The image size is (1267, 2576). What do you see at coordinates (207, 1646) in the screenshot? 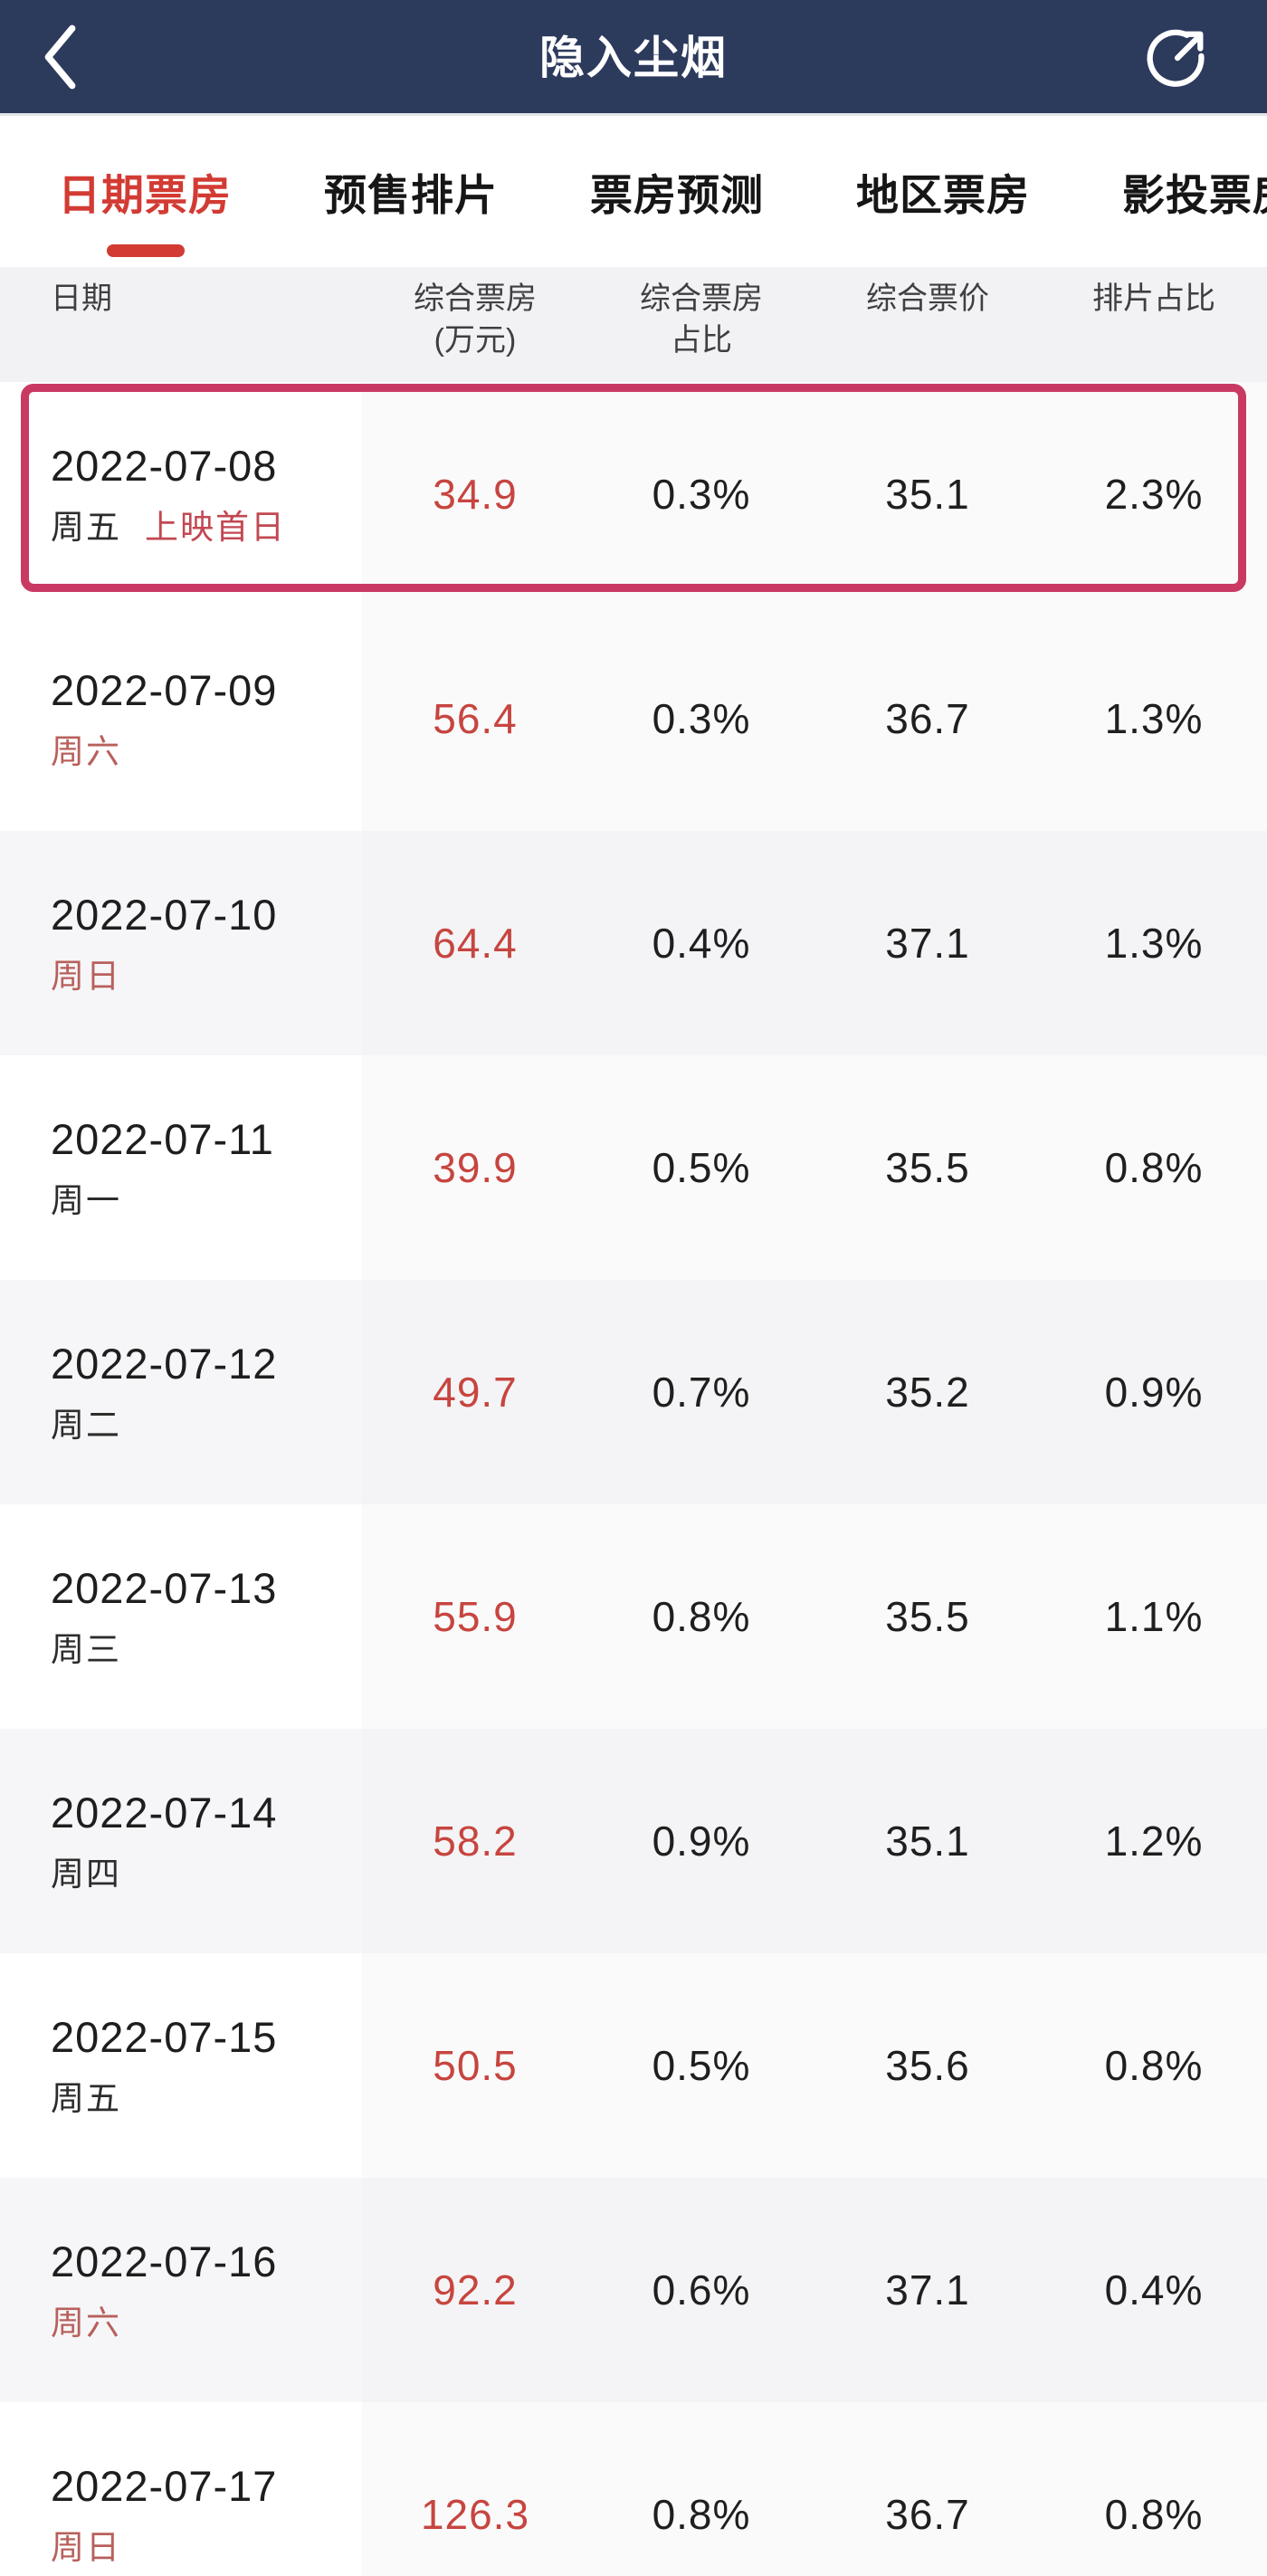
I see `weekday-line: 周三` at bounding box center [207, 1646].